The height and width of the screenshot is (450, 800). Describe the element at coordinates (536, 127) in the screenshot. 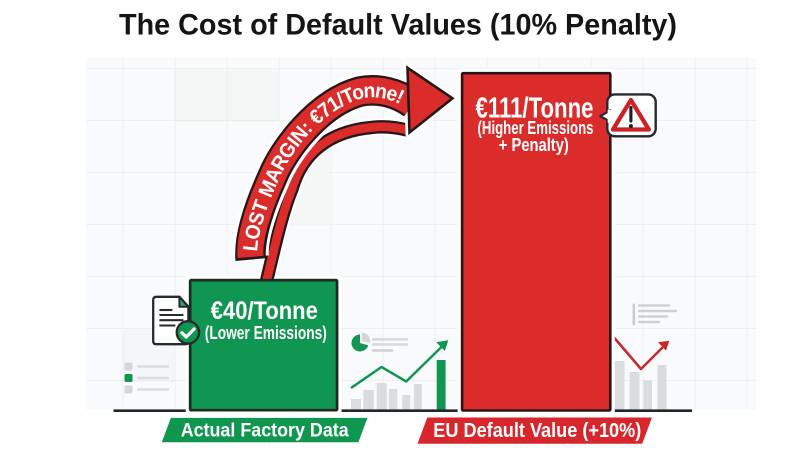

I see `svg-text: (Higher Emissions` at that location.